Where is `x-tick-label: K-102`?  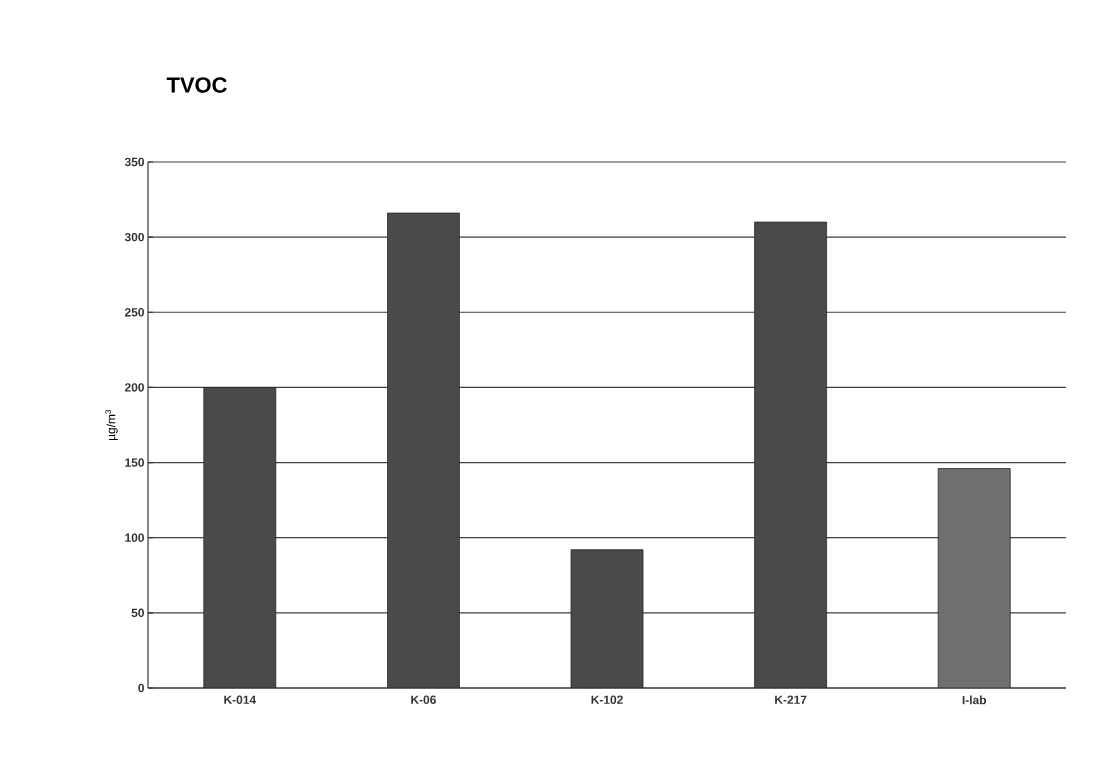
x-tick-label: K-102 is located at coordinates (607, 699).